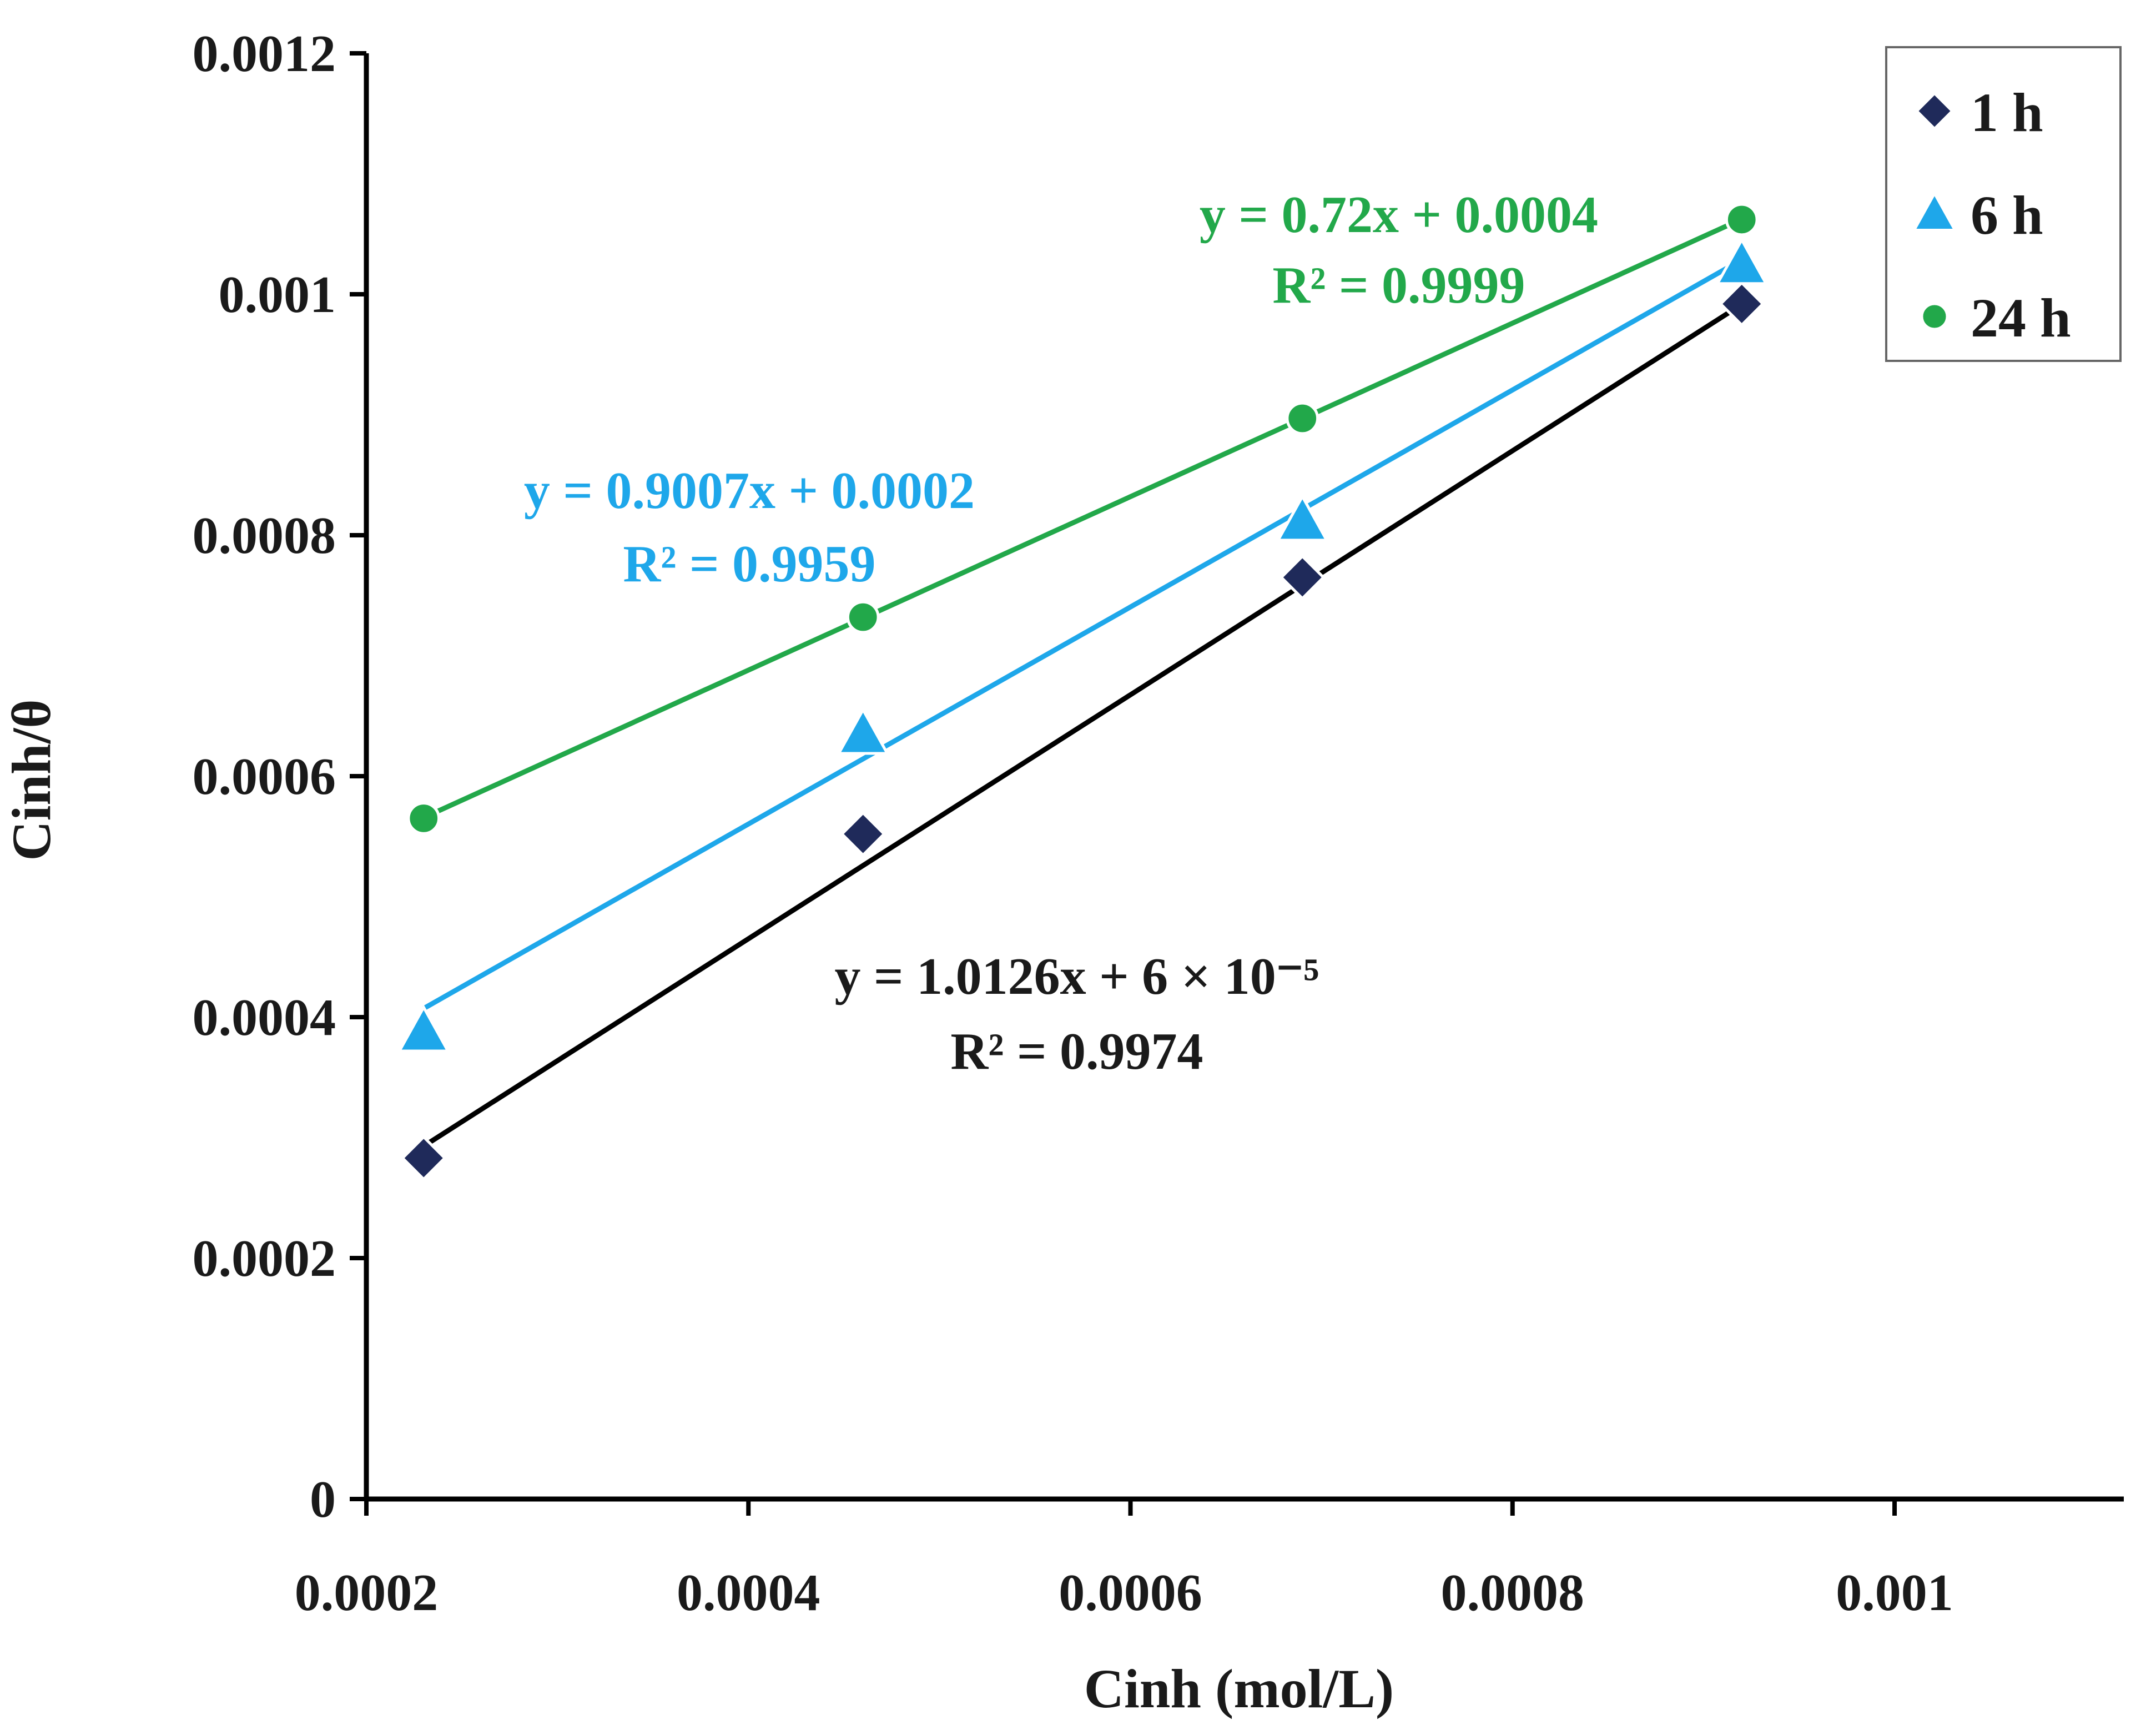  What do you see at coordinates (264, 54) in the screenshot?
I see `y-tick-label: 0.0012` at bounding box center [264, 54].